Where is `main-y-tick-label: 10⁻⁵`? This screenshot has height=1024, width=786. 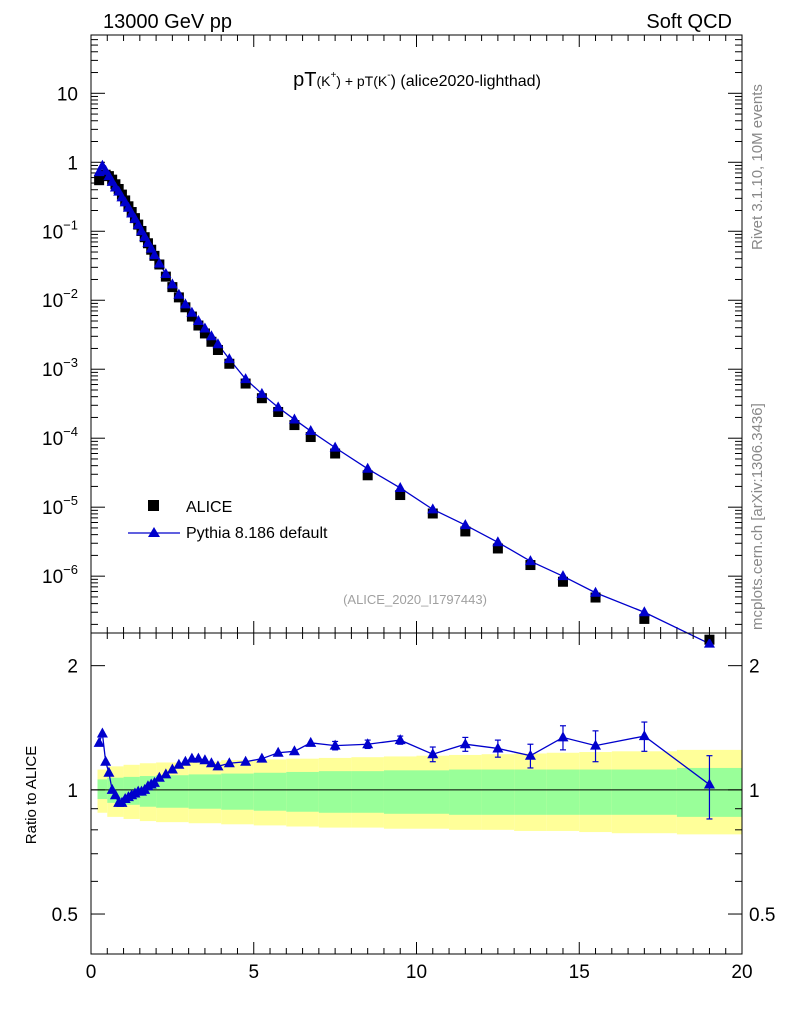 main-y-tick-label: 10⁻⁵ is located at coordinates (60, 506).